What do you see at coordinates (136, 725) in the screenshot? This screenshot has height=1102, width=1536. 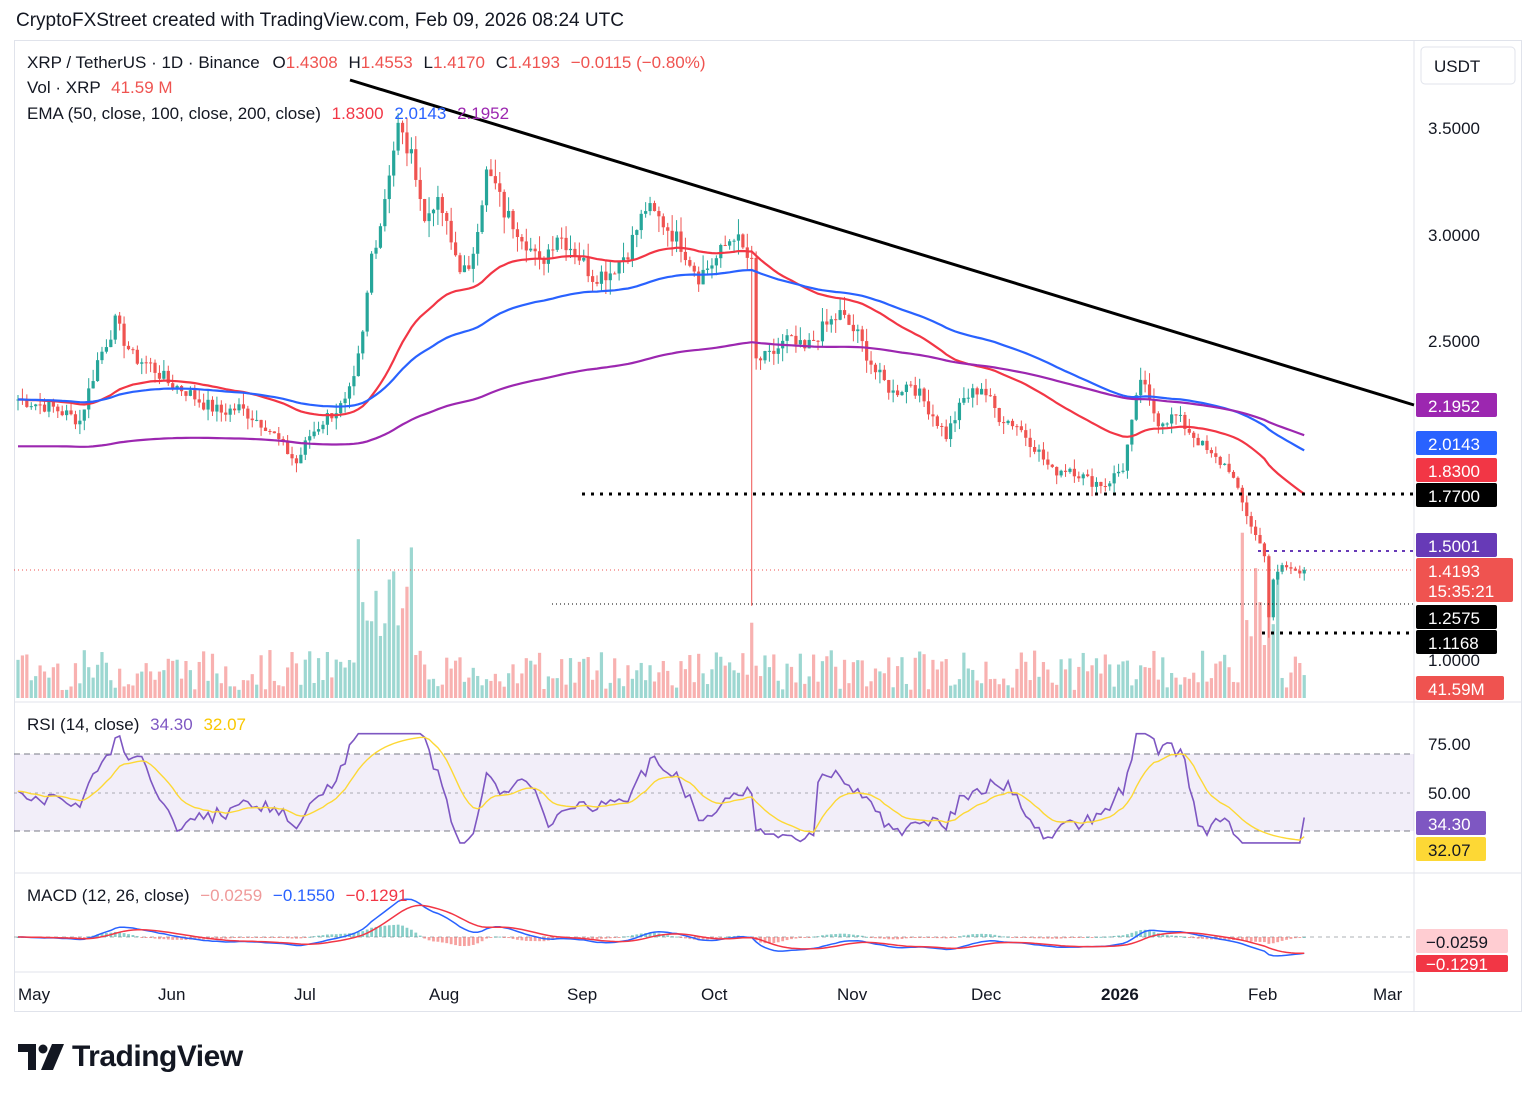 I see `legend-rsi: RSI (14, close) 34.30 32.07` at bounding box center [136, 725].